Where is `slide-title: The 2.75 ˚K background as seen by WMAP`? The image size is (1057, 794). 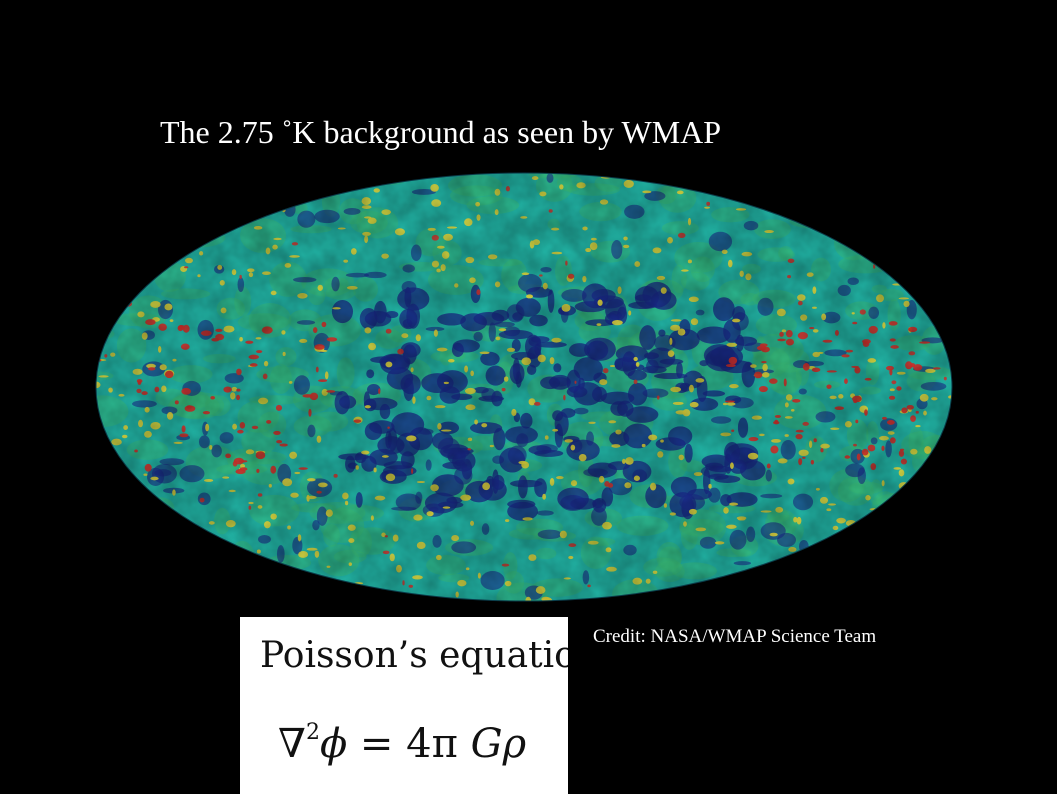
slide-title: The 2.75 ˚K background as seen by WMAP is located at coordinates (441, 132).